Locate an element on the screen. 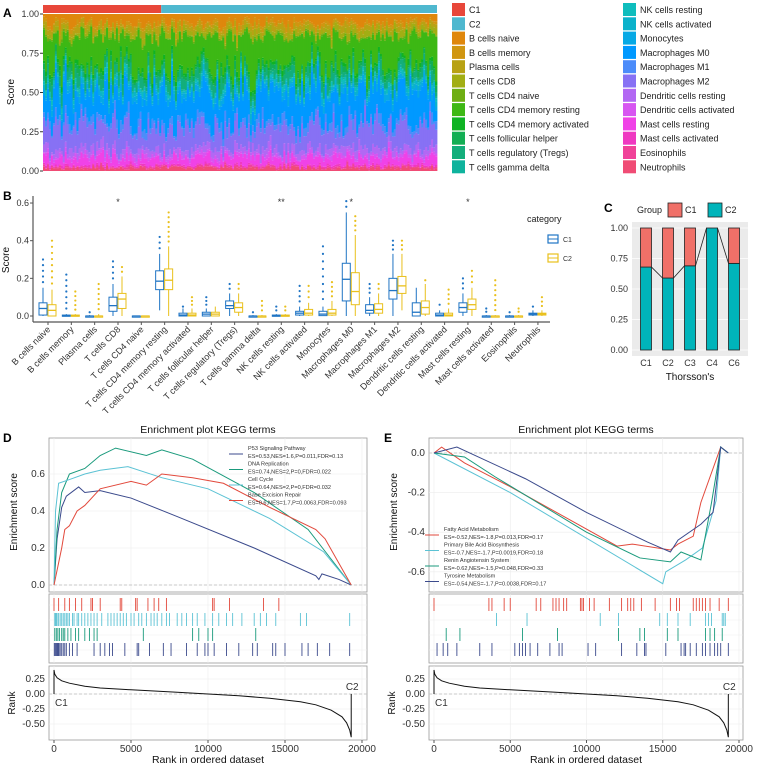 This screenshot has width=758, height=767. x-tick-label: C4 is located at coordinates (712, 363).